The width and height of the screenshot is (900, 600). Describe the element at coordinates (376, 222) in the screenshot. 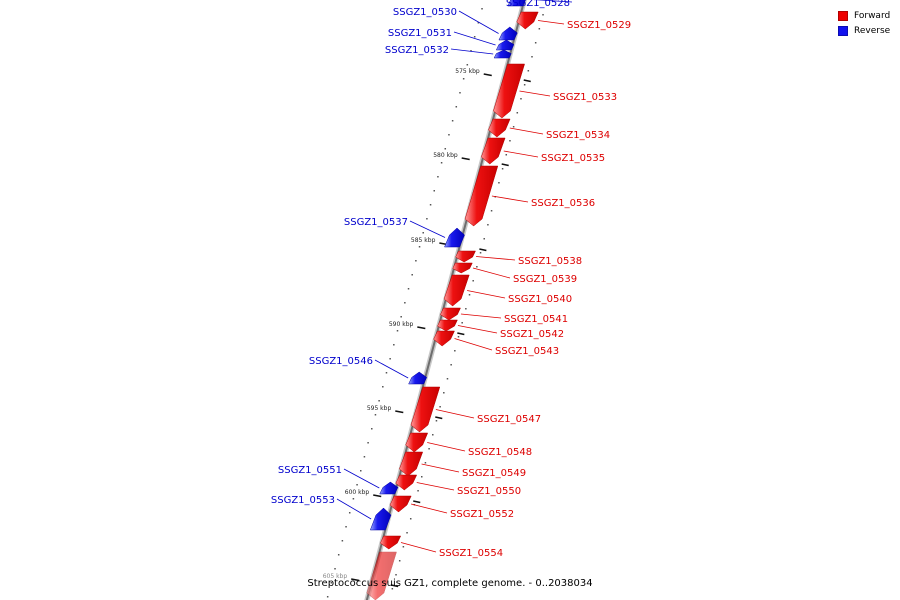

I see `gene-label: SSGZ1_0537` at that location.